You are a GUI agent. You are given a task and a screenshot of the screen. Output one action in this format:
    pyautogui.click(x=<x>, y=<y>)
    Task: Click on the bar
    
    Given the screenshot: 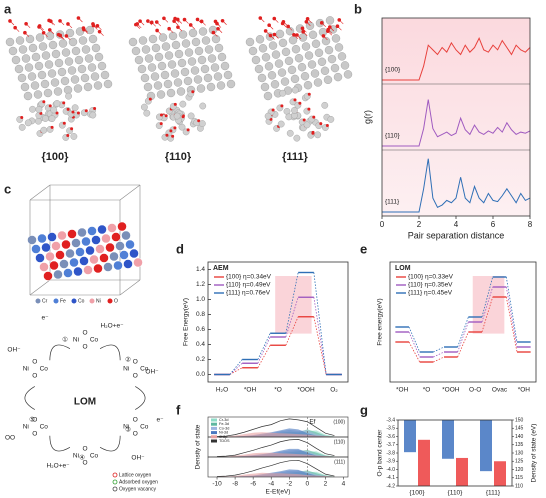 What is the action you would take?
    pyautogui.click(x=448, y=439)
    